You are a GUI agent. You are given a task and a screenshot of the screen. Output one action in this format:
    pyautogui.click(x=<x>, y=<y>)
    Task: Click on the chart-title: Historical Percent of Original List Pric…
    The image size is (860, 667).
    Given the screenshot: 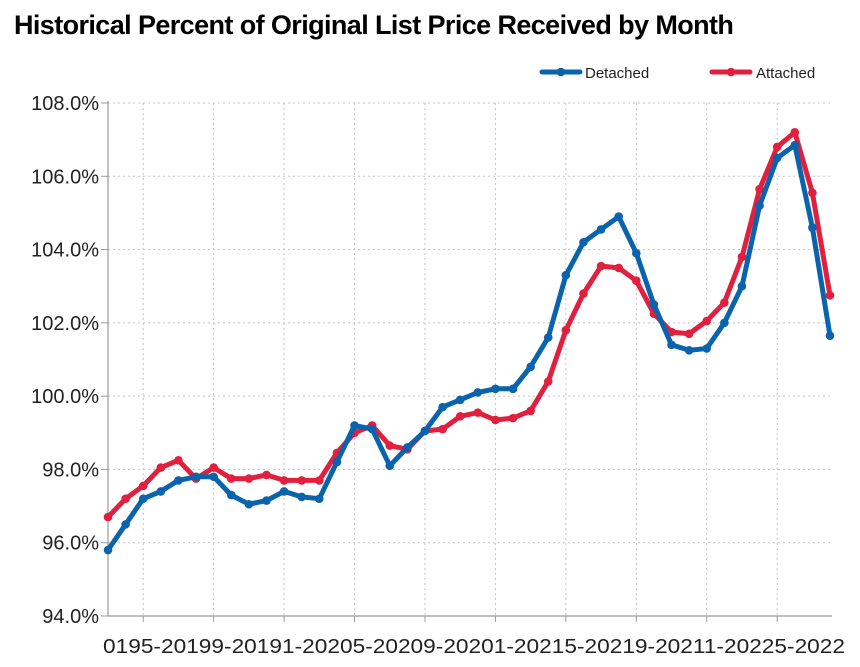 What is the action you would take?
    pyautogui.click(x=374, y=25)
    